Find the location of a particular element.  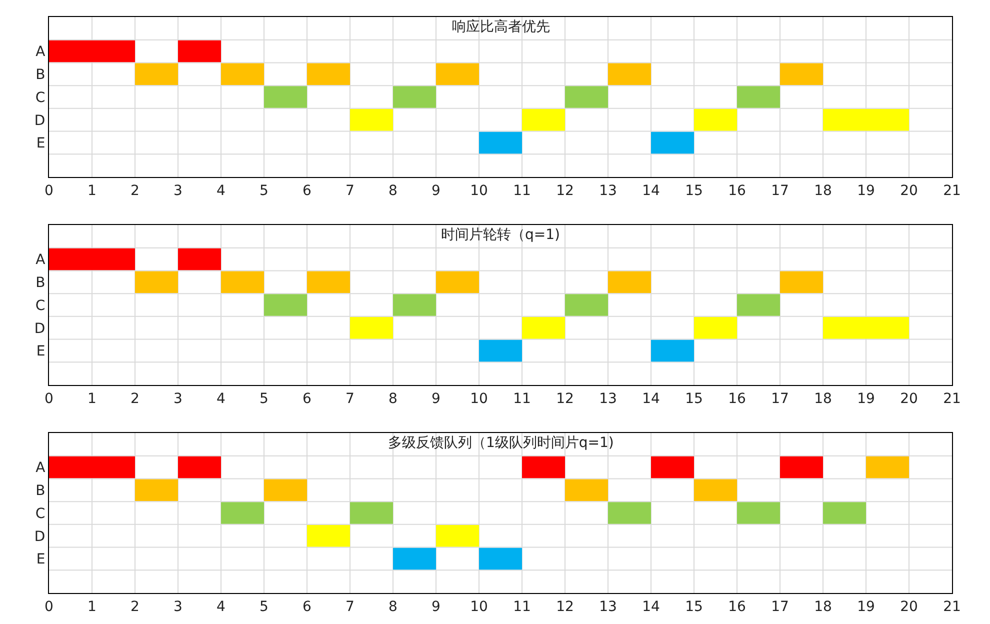

chart-title: 多级反馈队列（1级队列时间片q=1) is located at coordinates (501, 443).